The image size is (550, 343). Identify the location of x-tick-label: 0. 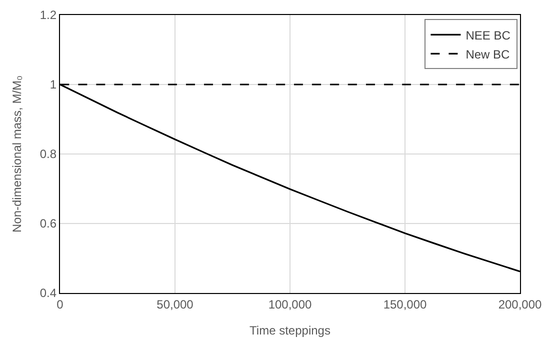
(60, 305).